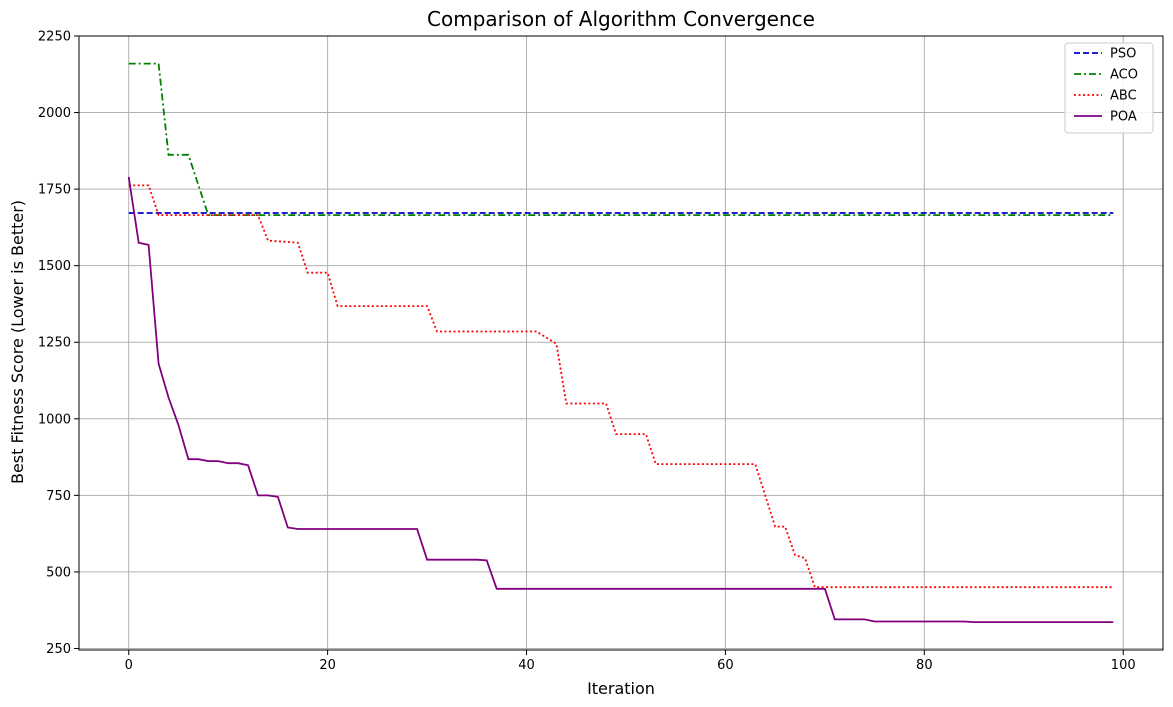 This screenshot has width=1173, height=707. I want to click on legend: PSO ACO ABC POA, so click(1109, 88).